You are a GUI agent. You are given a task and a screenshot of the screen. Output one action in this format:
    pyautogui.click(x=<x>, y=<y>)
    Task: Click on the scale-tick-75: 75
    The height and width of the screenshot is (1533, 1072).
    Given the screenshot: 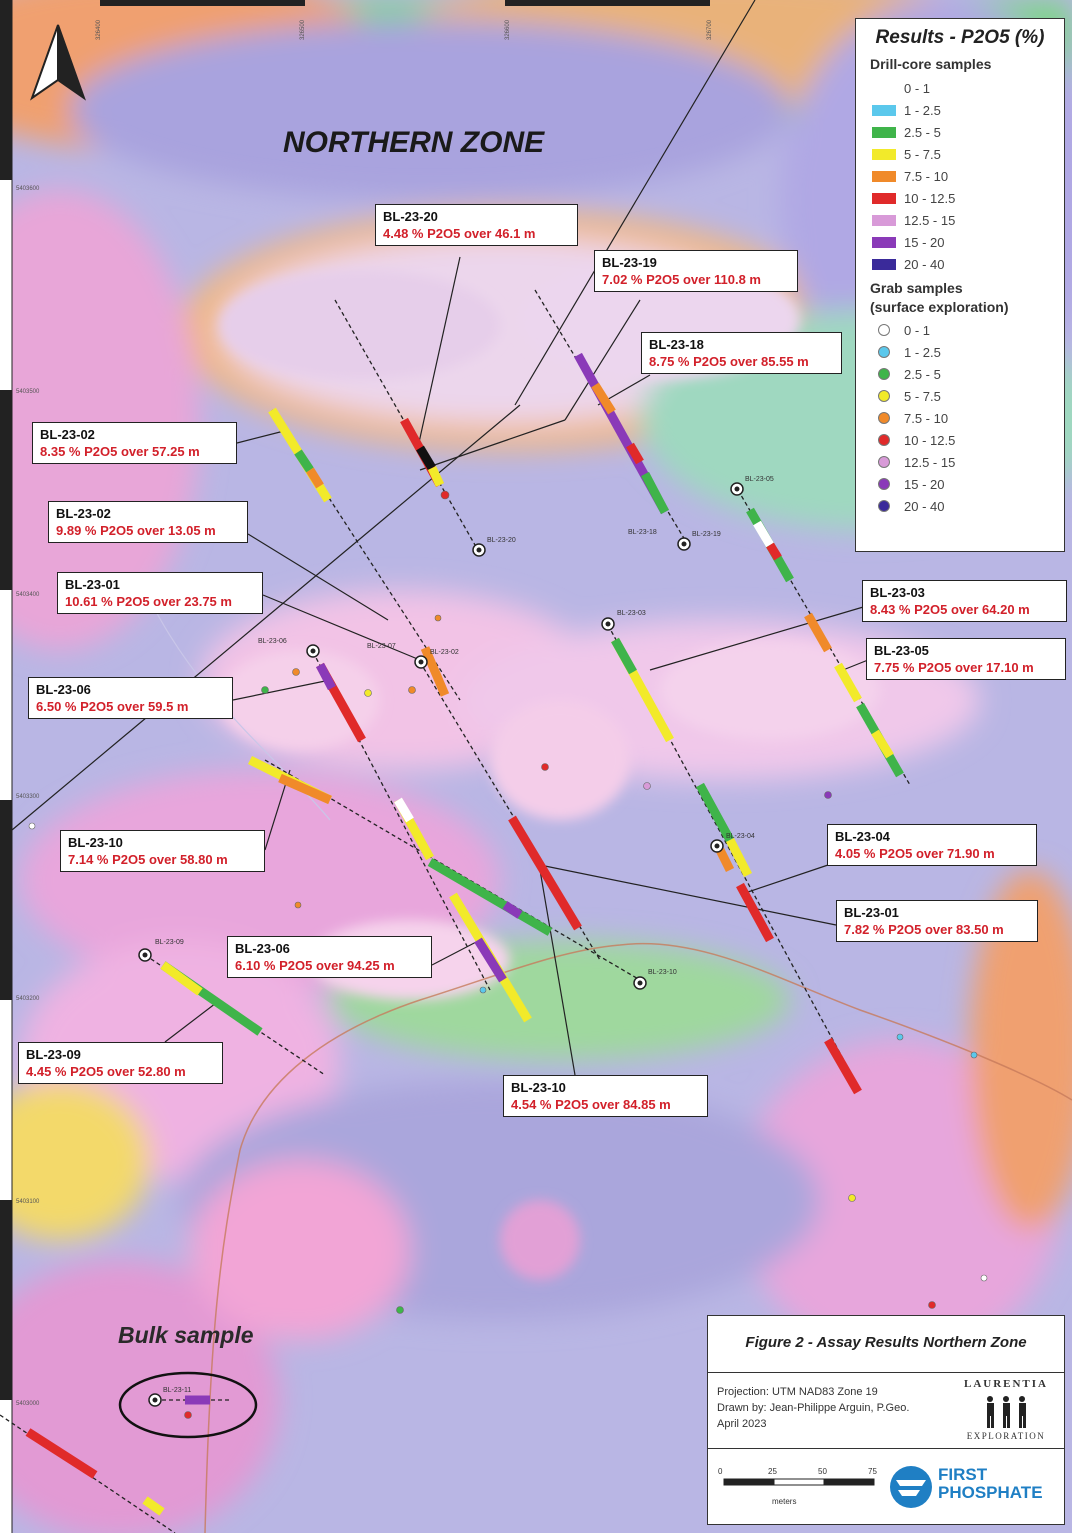 What is the action you would take?
    pyautogui.click(x=872, y=1471)
    